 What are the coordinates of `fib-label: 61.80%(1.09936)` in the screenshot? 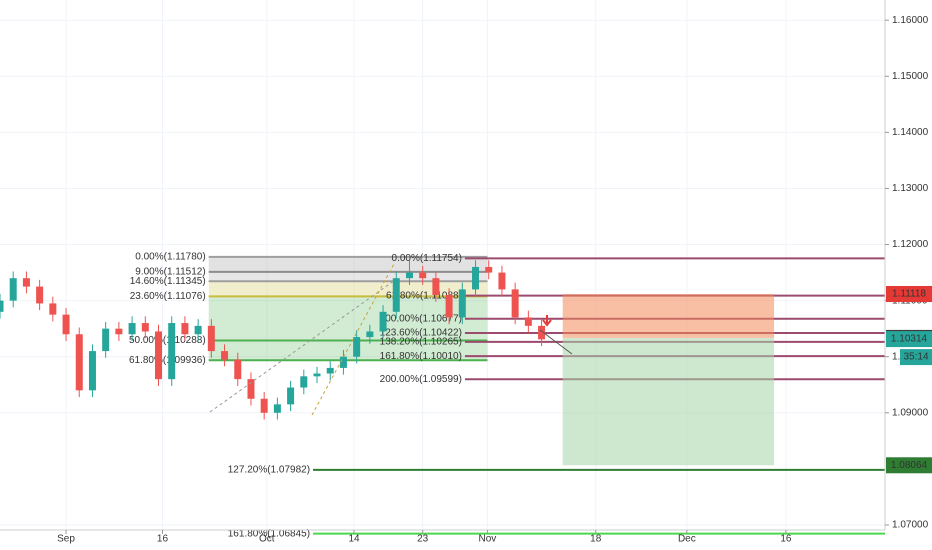 It's located at (167, 360).